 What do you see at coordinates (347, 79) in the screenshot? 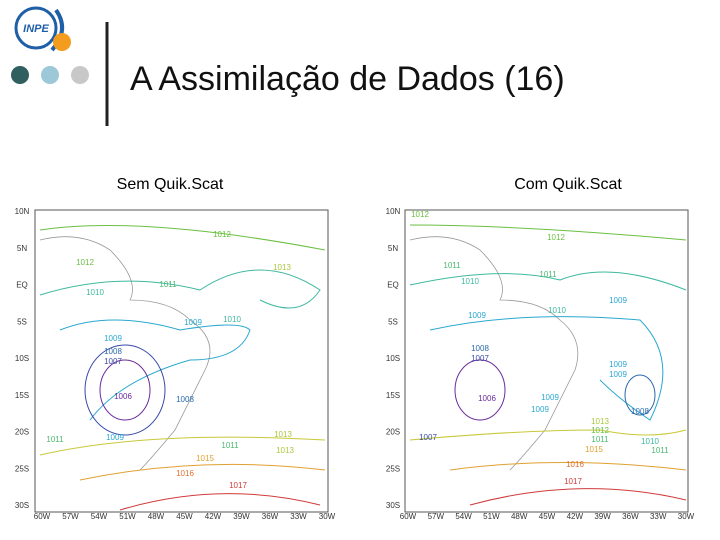
I see `slide-title: A Assimilação de Dados (16)` at bounding box center [347, 79].